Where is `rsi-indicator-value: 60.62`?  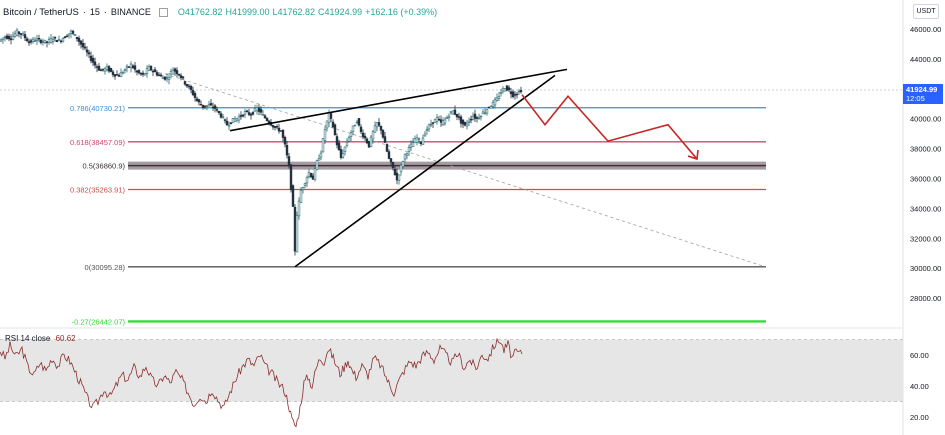 rsi-indicator-value: 60.62 is located at coordinates (65, 338).